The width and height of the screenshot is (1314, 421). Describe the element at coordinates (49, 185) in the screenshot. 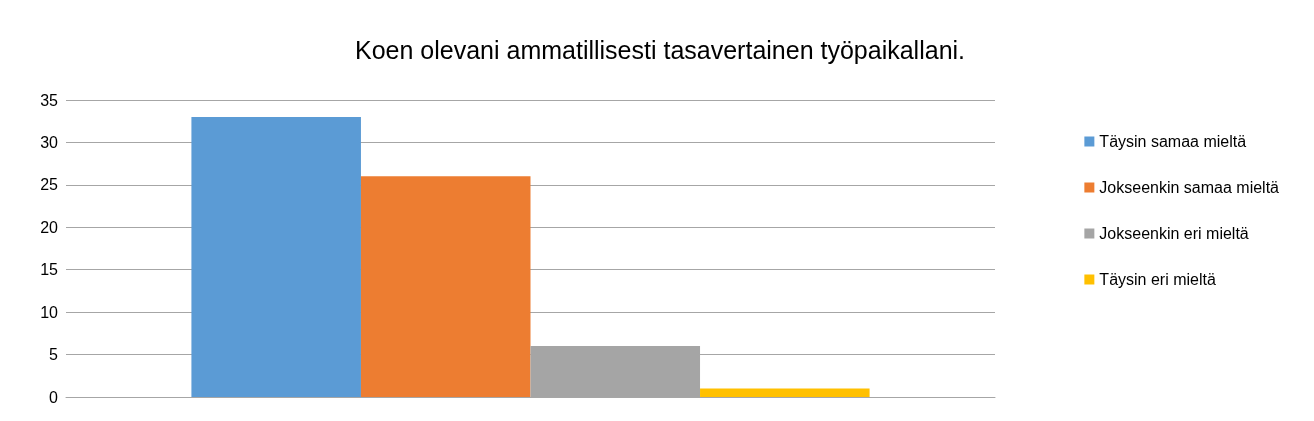

I see `y-tick-label: 25` at that location.